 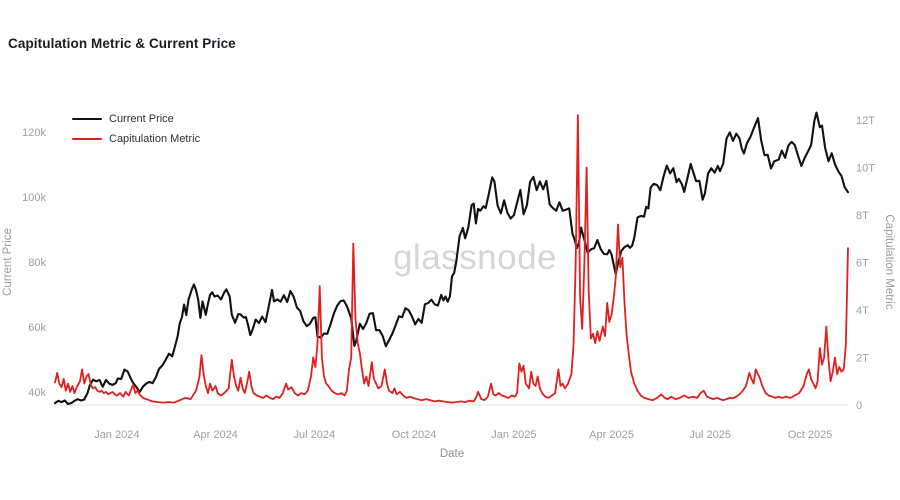 What do you see at coordinates (87, 139) in the screenshot?
I see `capitulation-metric-line-swatch` at bounding box center [87, 139].